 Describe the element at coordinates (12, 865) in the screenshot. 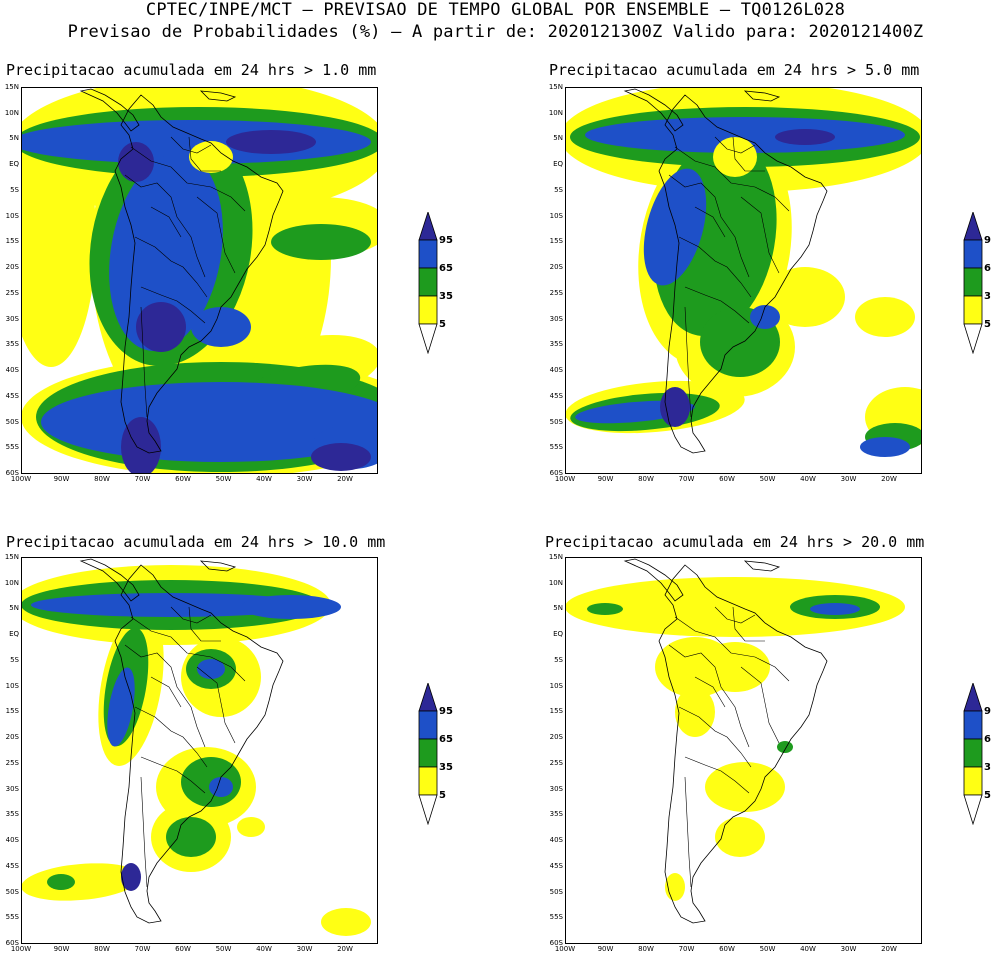

I see `latitude-tick-label: 45S` at that location.